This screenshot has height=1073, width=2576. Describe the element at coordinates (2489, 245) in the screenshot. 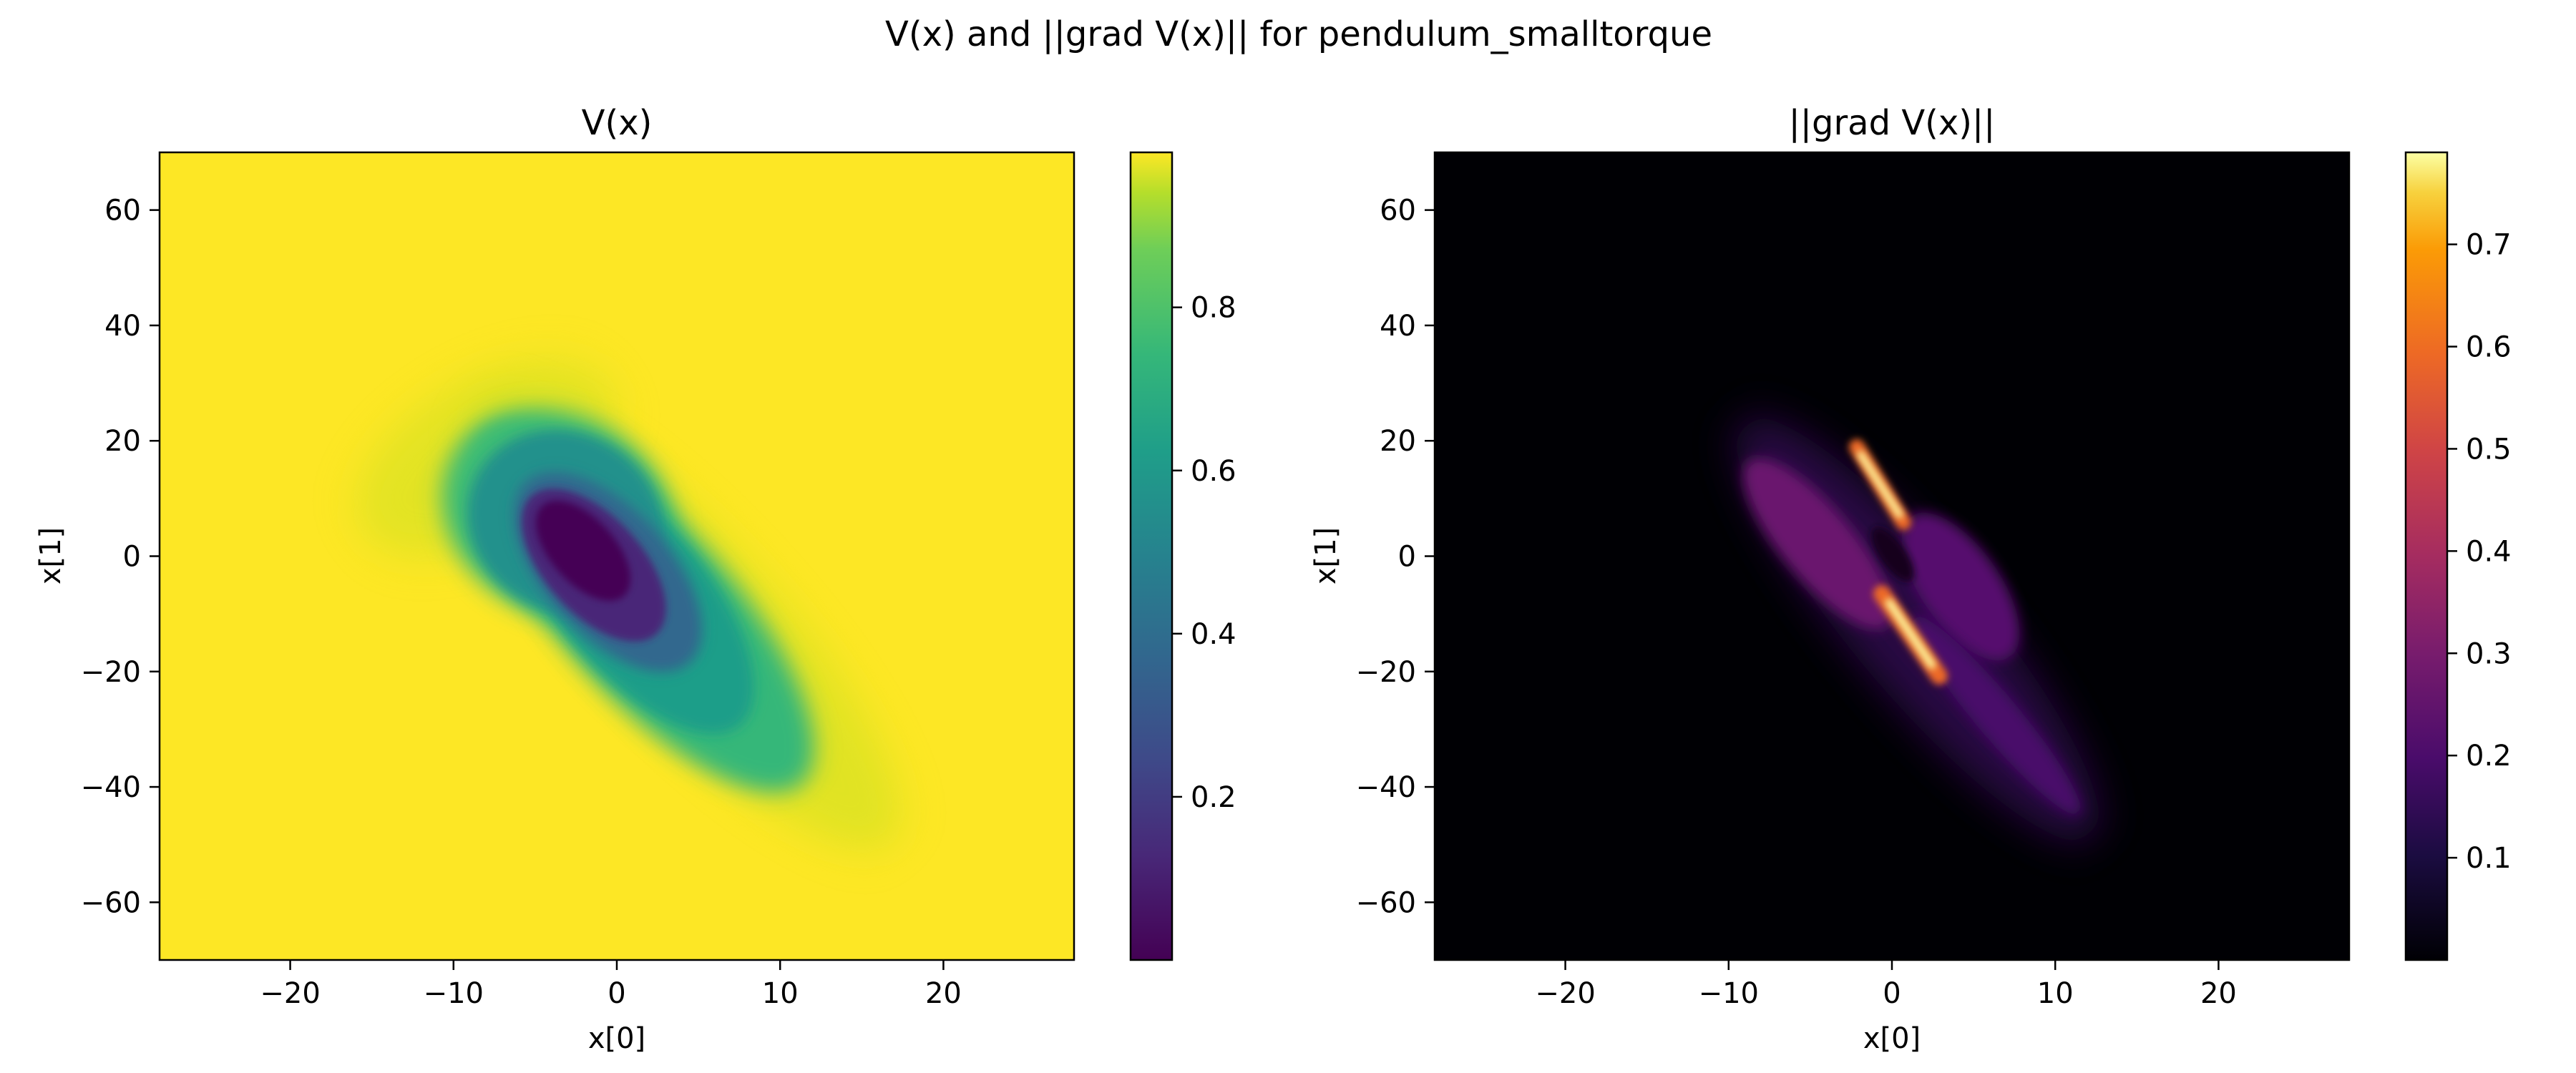

I see `colorbar-tick-label: 0.7` at that location.